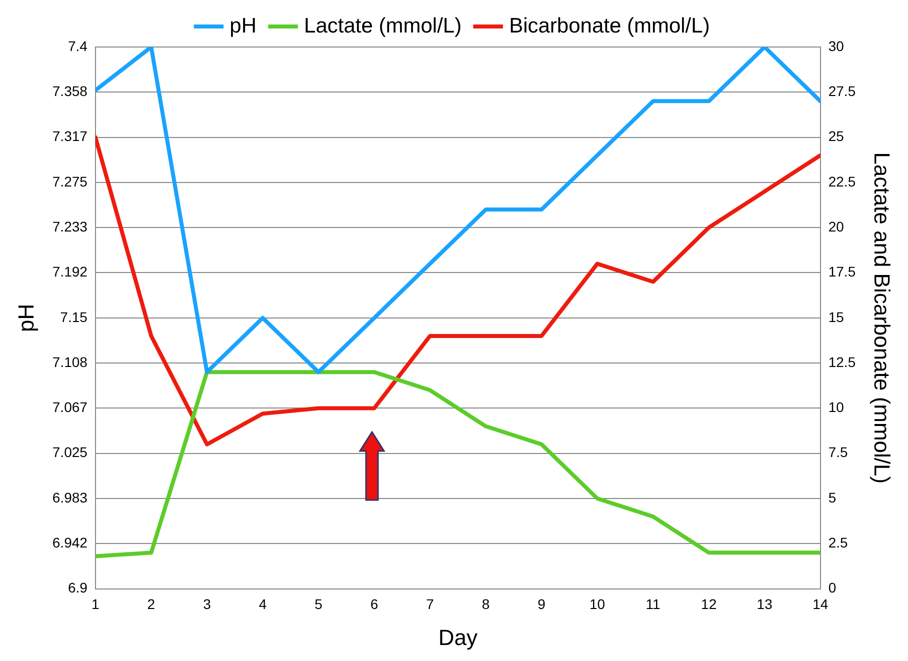 The width and height of the screenshot is (908, 661). Describe the element at coordinates (836, 136) in the screenshot. I see `y2-tick-label: 25` at that location.